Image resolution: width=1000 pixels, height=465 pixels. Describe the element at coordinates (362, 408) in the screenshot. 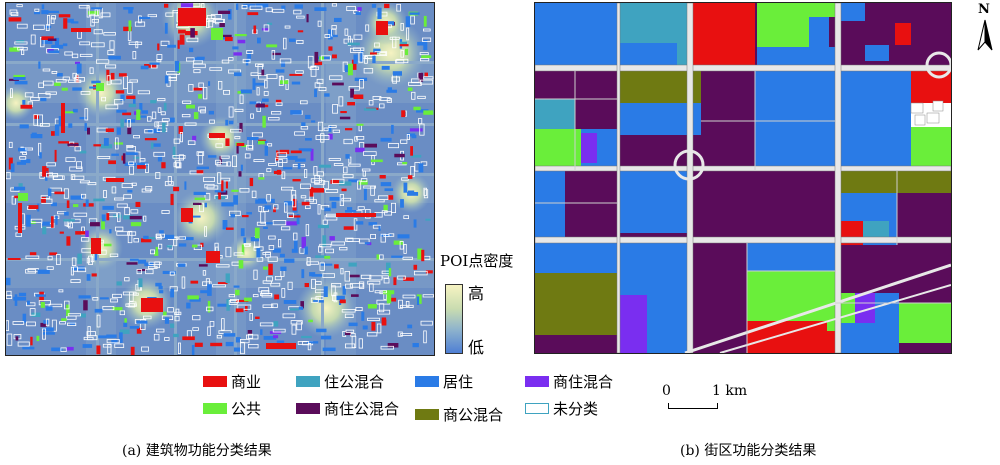

I see `legend-label: 商住公混合` at that location.